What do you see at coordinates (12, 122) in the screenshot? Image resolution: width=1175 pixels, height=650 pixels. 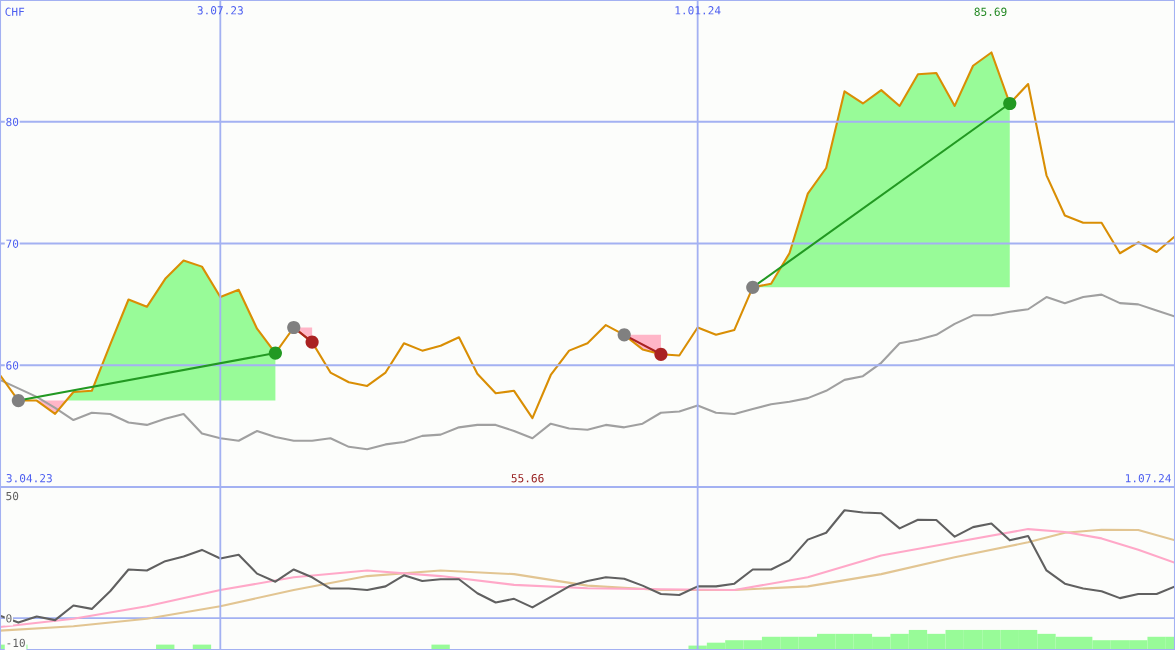 I see `y-tick-label: 80` at bounding box center [12, 122].